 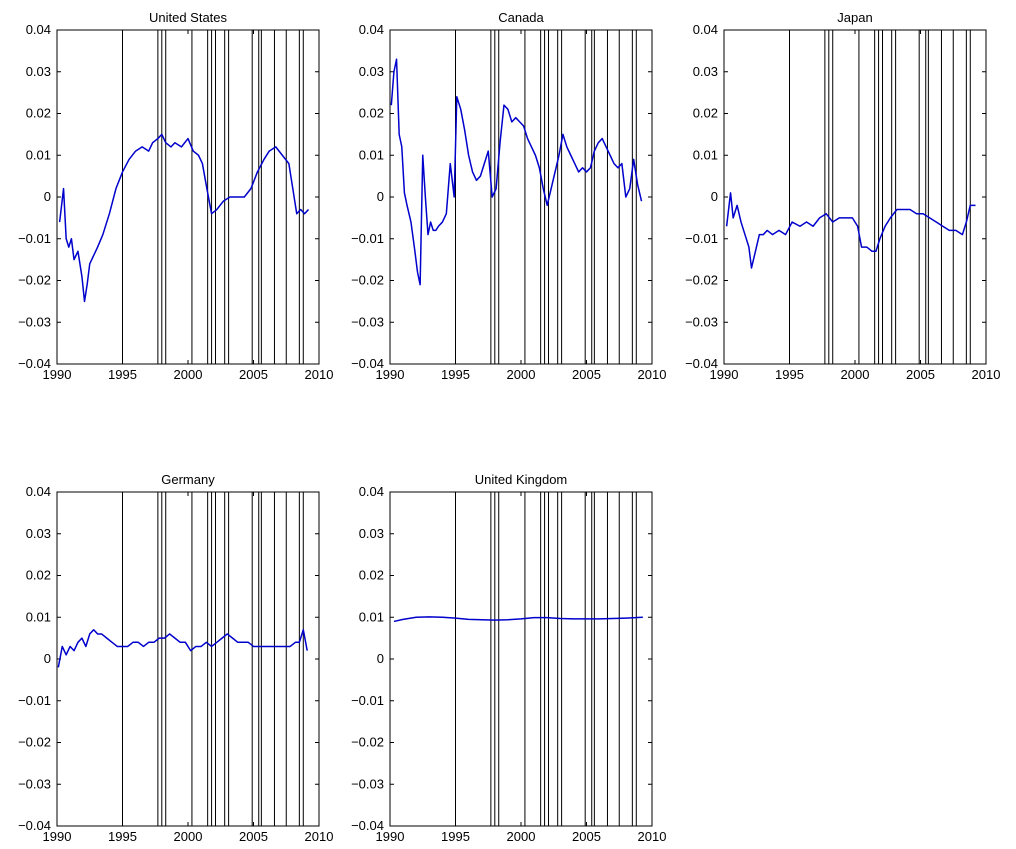 I want to click on panel-title: United States, so click(x=188, y=17).